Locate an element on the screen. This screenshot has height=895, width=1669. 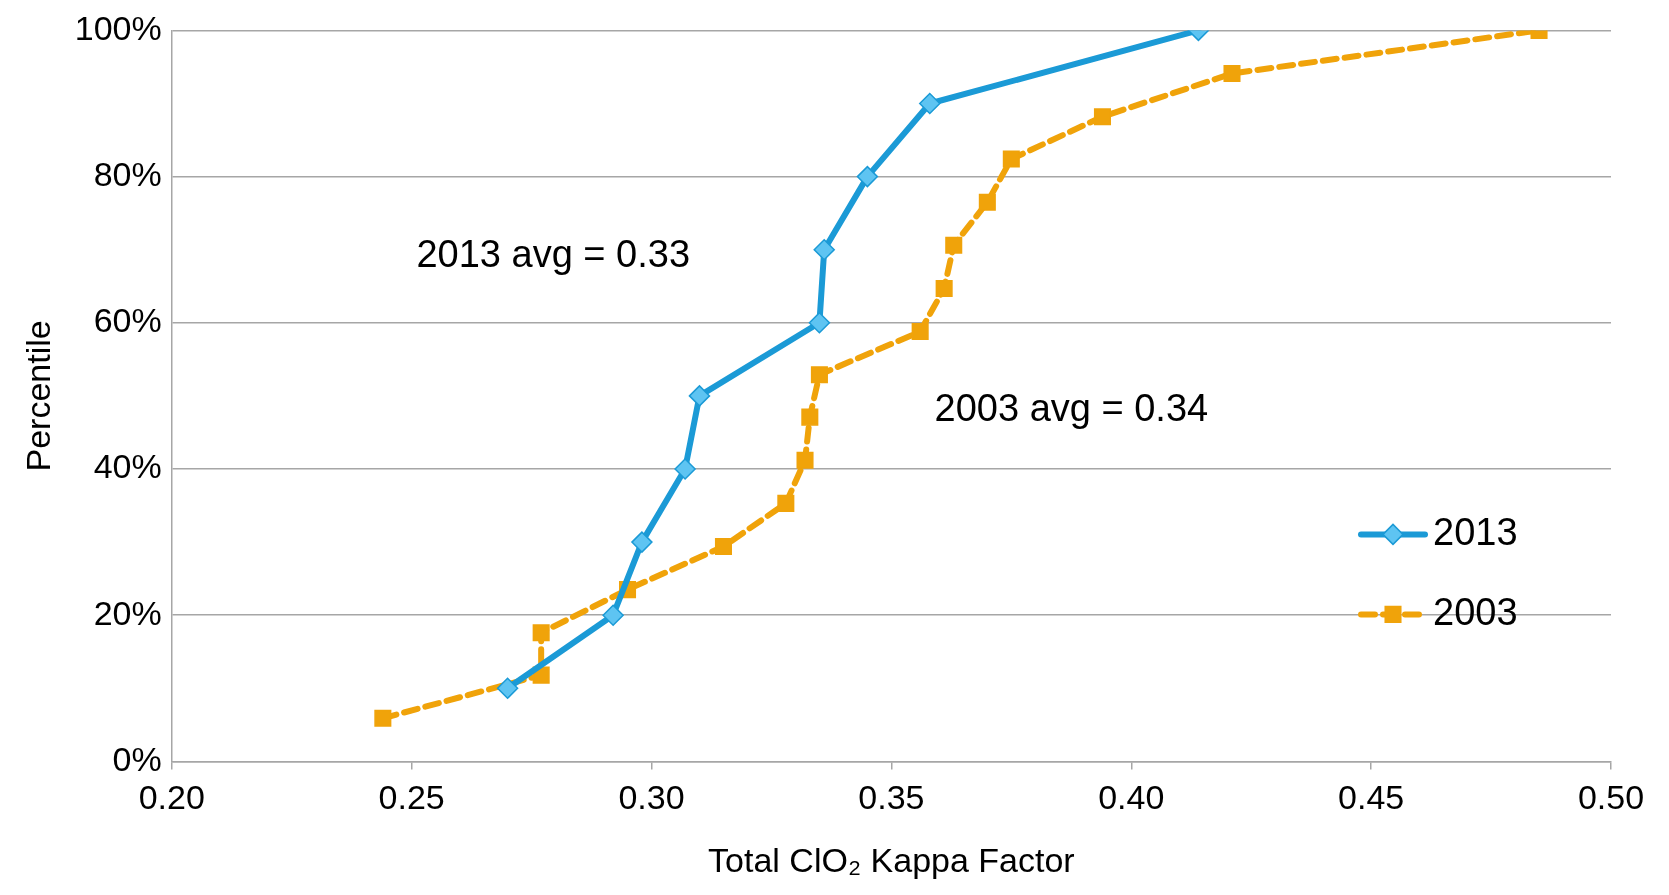
x-tick-label: 0.25 is located at coordinates (411, 797).